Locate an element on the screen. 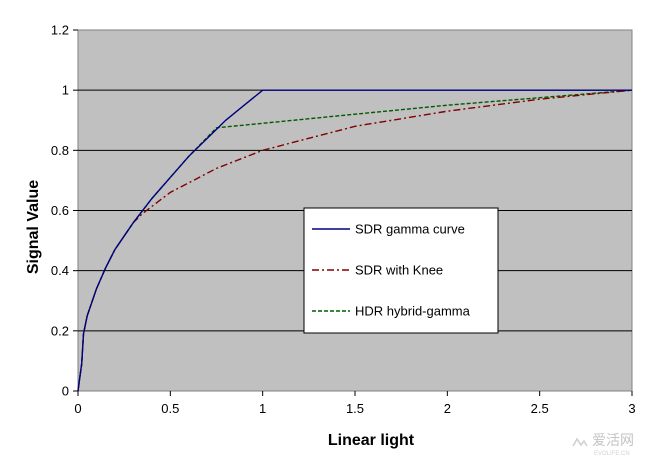  x-tick-label: 3 is located at coordinates (631, 408).